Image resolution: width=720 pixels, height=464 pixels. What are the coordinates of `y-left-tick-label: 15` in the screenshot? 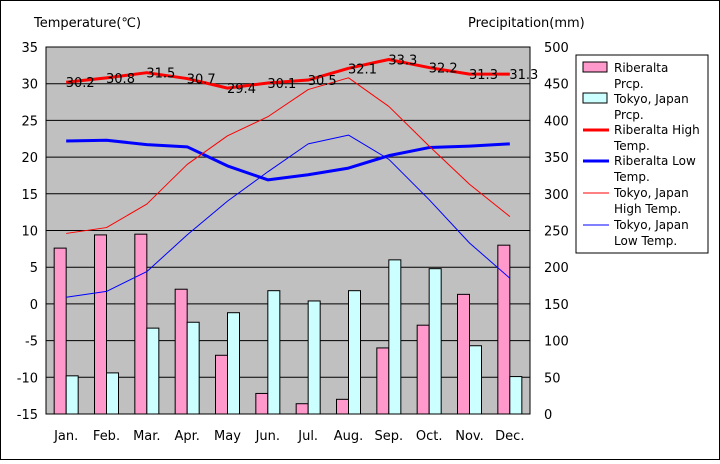 It's located at (29, 195).